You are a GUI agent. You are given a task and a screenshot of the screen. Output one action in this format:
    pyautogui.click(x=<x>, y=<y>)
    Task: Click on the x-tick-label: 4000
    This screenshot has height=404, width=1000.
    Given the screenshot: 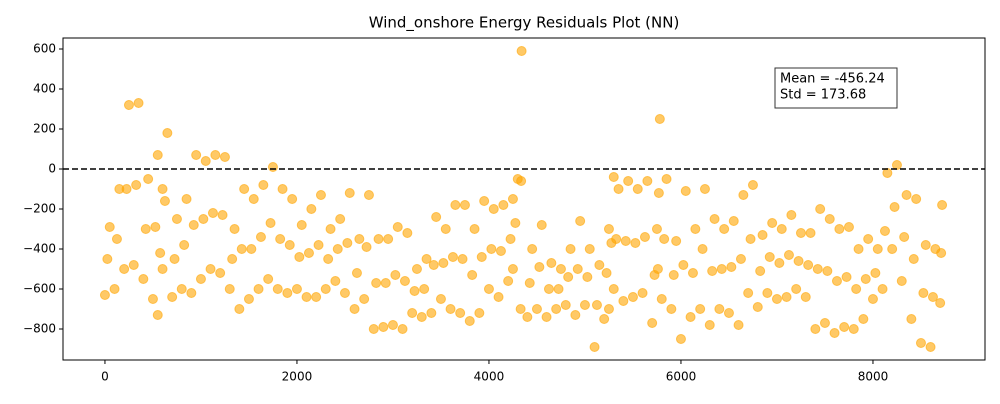 What is the action you would take?
    pyautogui.click(x=489, y=377)
    